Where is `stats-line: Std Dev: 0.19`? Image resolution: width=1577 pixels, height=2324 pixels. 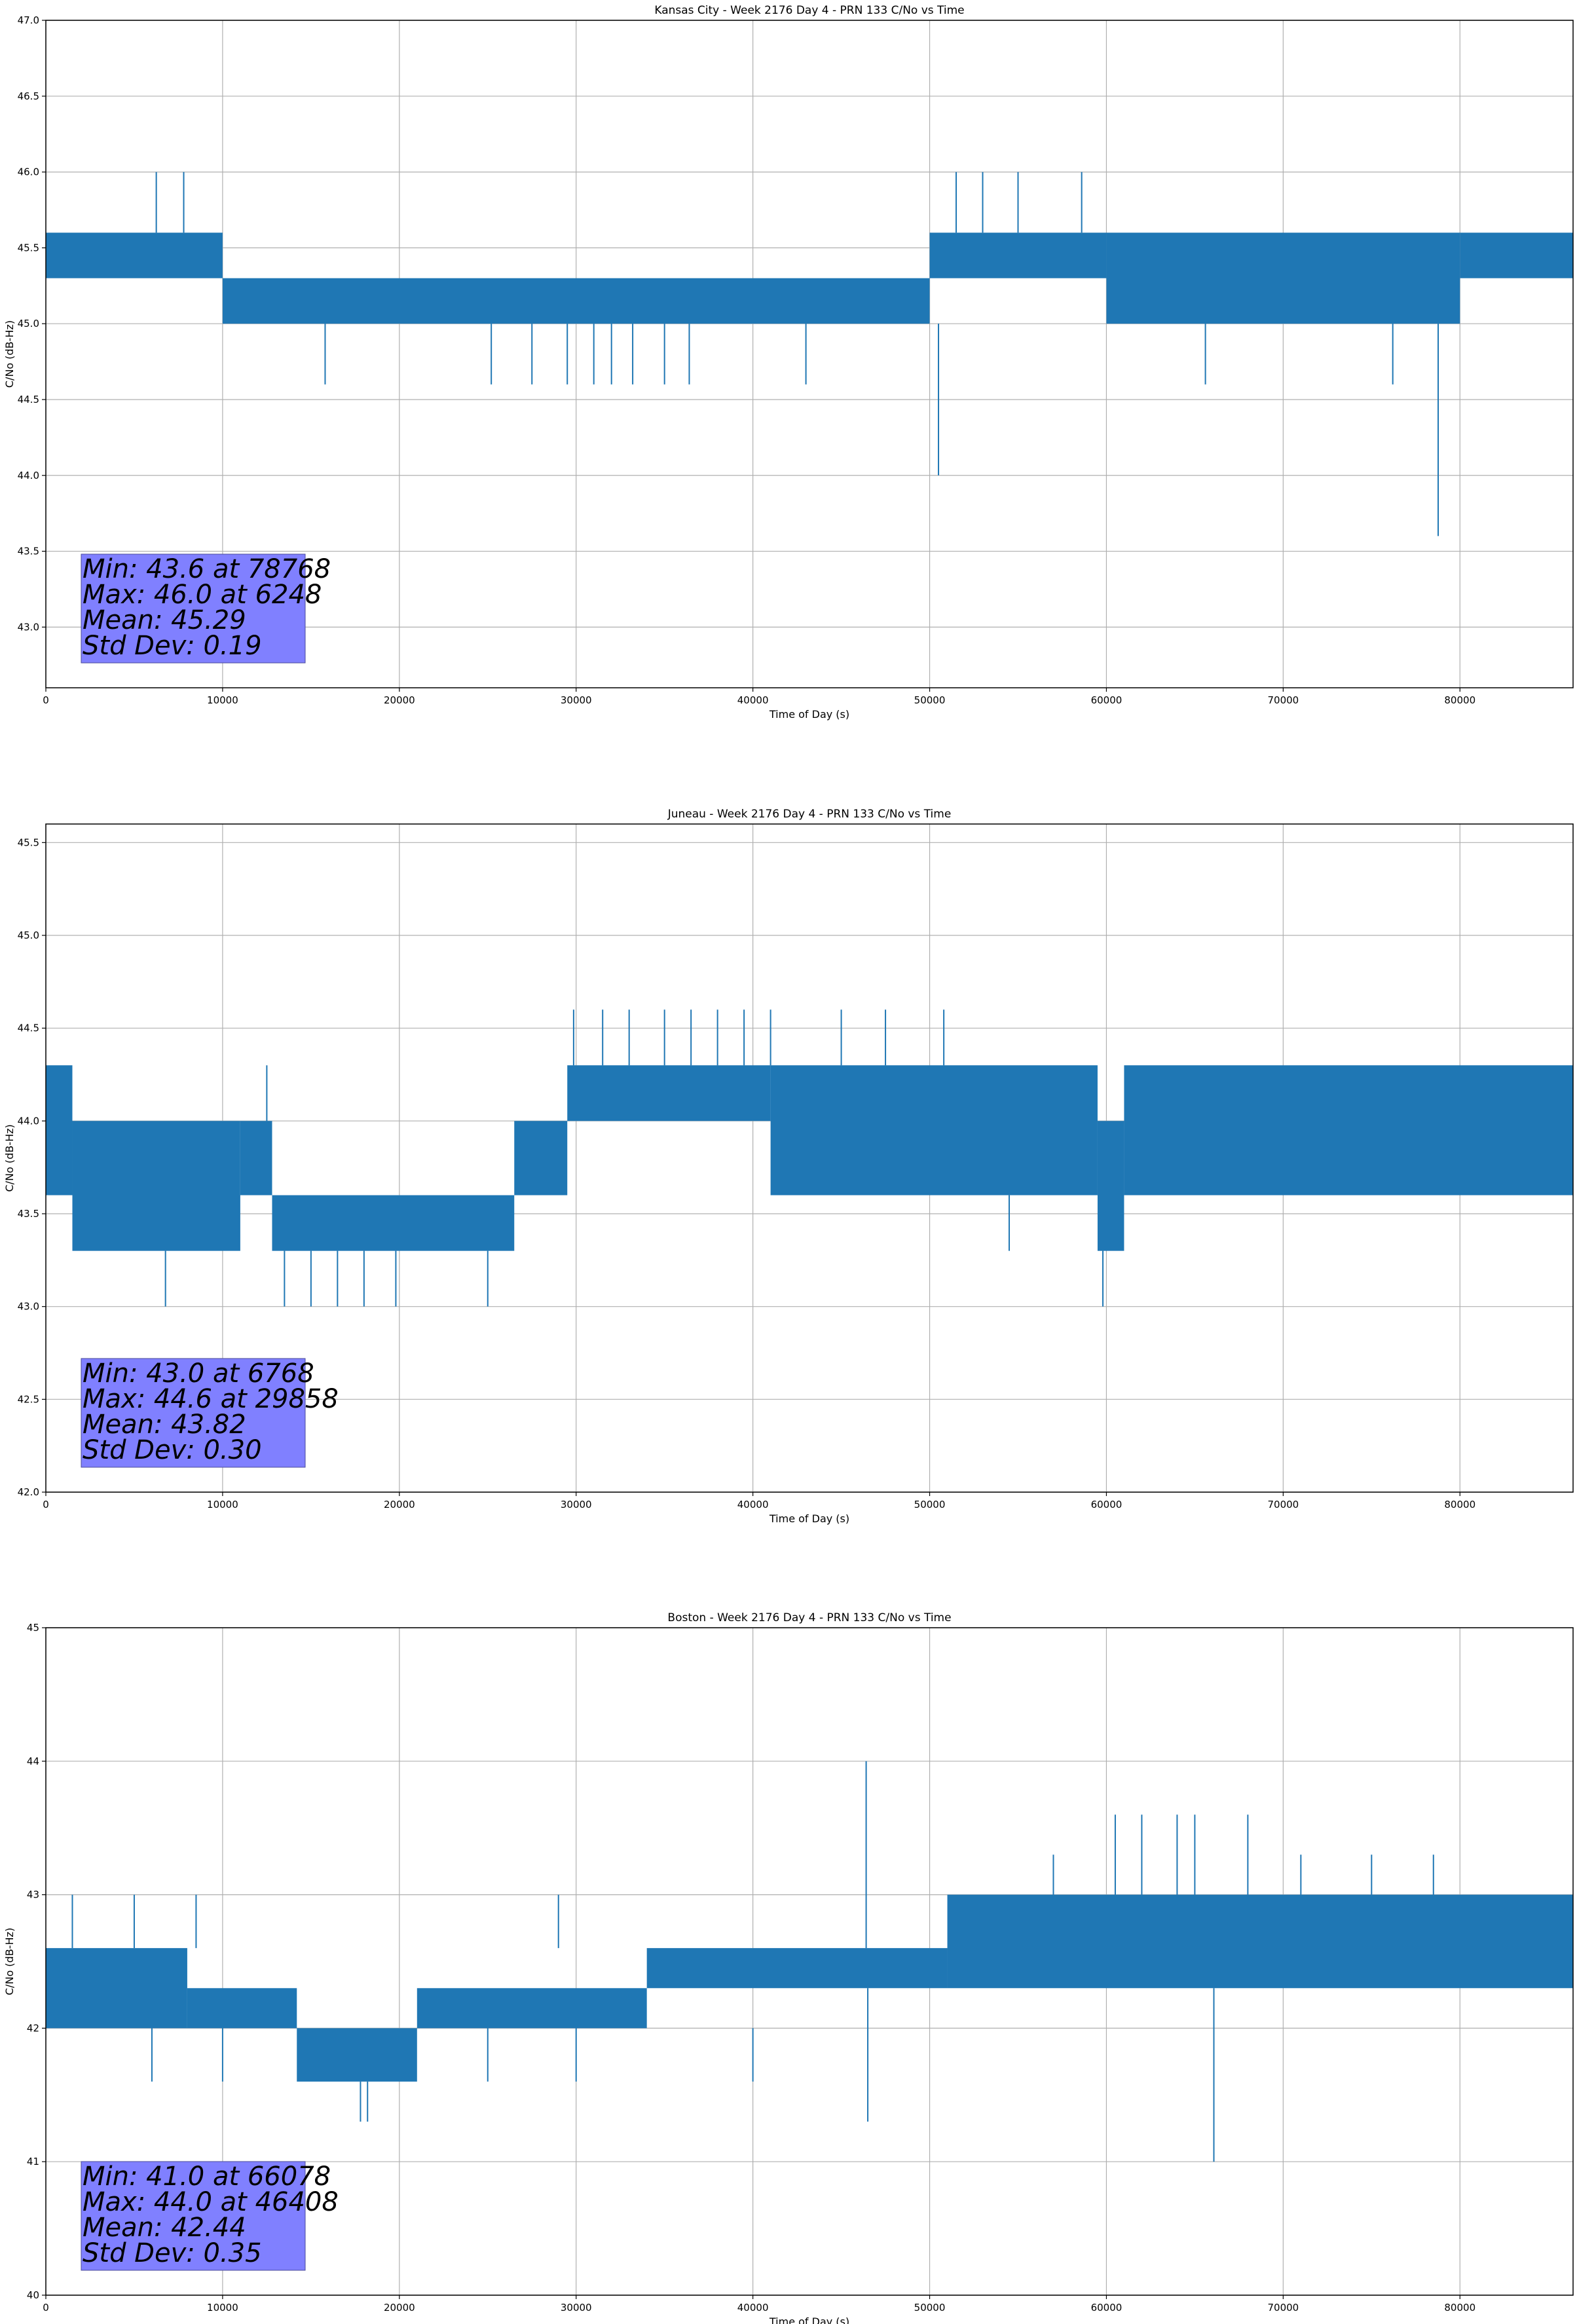
stats-line: Std Dev: 0.19 is located at coordinates (172, 646).